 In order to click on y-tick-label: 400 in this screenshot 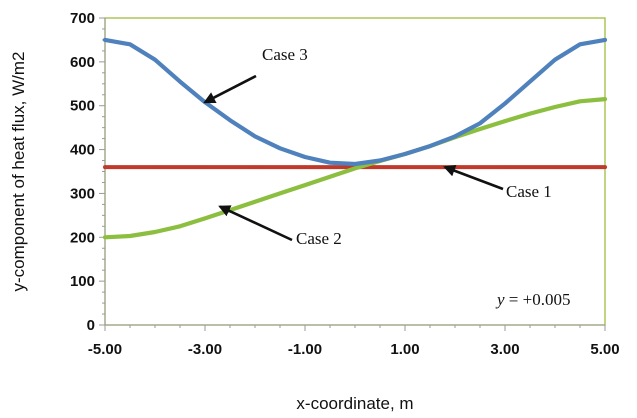, I will do `click(82, 150)`.